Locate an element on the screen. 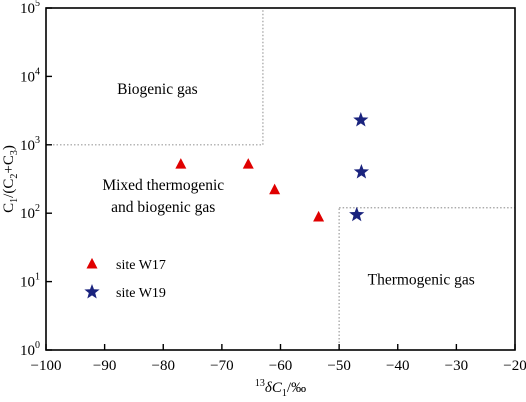 The image size is (526, 402). y-tick-exponent: 4 is located at coordinates (37, 71).